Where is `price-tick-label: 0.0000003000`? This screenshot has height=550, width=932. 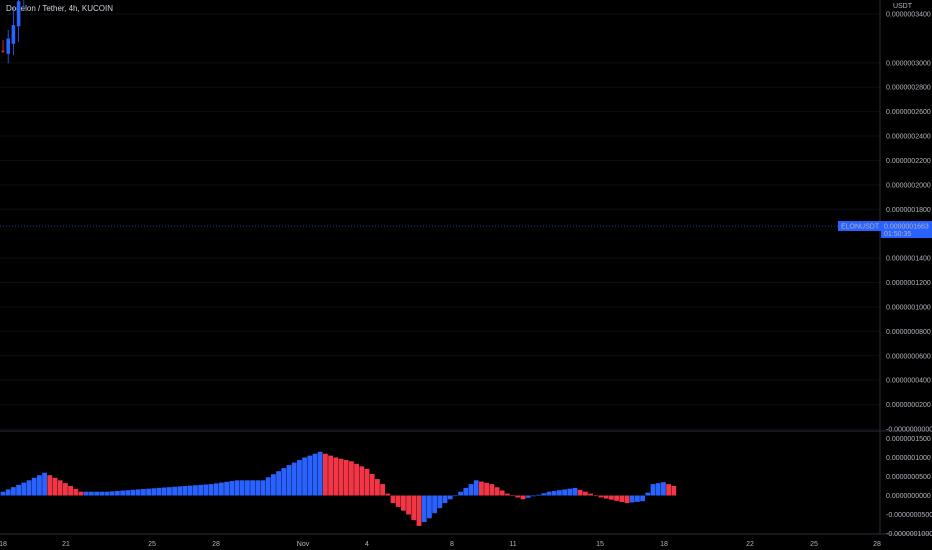
price-tick-label: 0.0000003000 is located at coordinates (908, 63).